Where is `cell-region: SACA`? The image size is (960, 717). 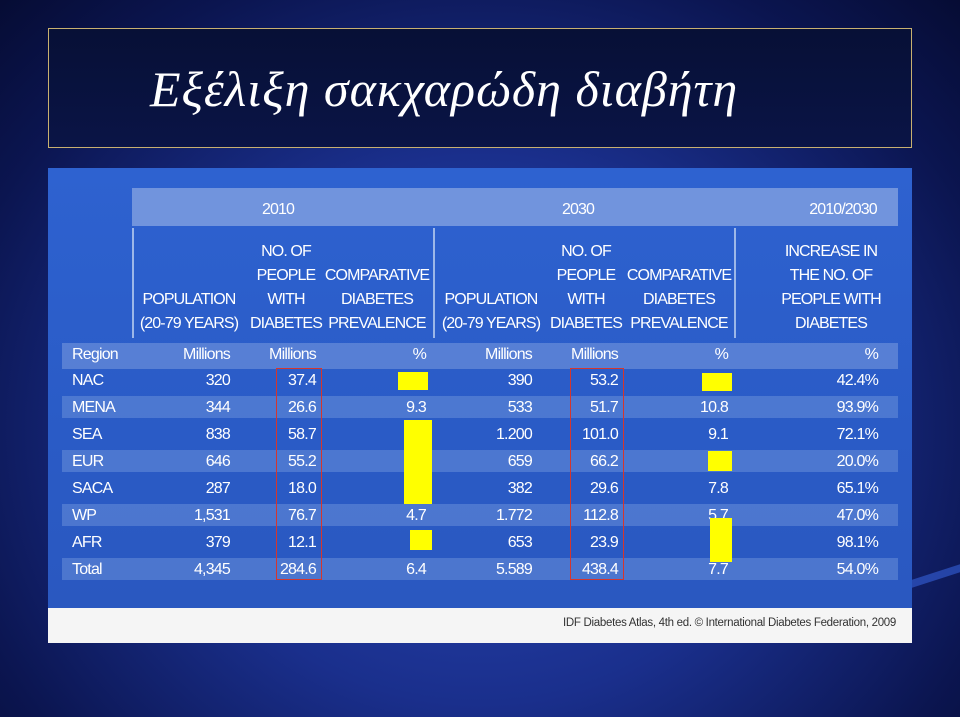
cell-region: SACA is located at coordinates (102, 489).